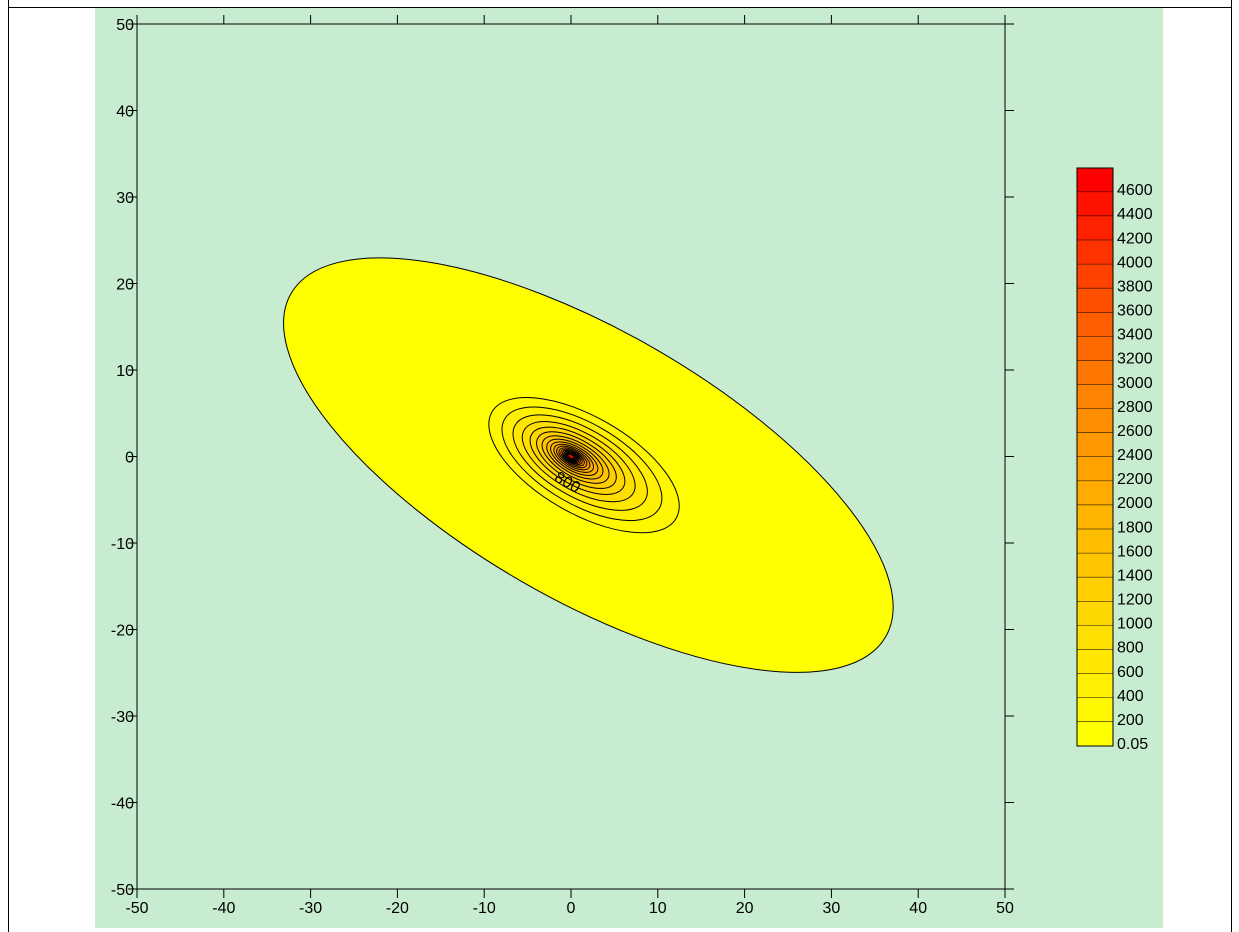  I want to click on colorbar-label: 3000, so click(1135, 383).